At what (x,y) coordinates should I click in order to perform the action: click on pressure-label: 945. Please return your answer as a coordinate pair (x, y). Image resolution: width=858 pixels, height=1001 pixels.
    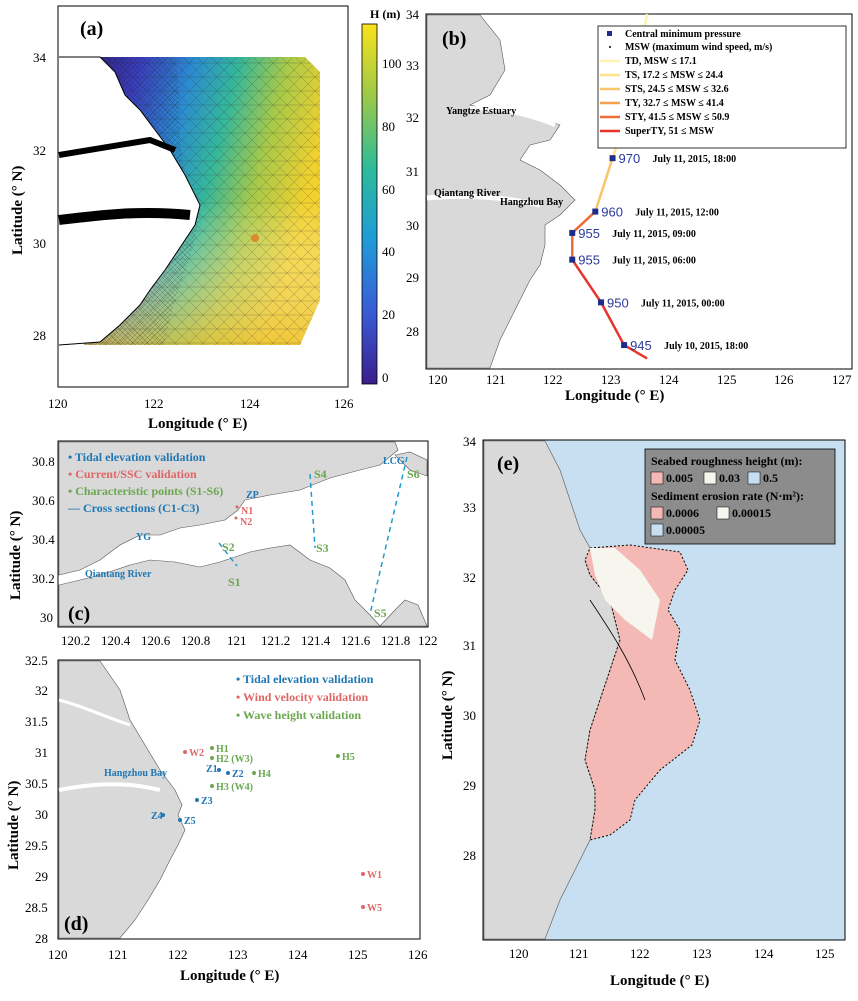
    Looking at the image, I should click on (641, 345).